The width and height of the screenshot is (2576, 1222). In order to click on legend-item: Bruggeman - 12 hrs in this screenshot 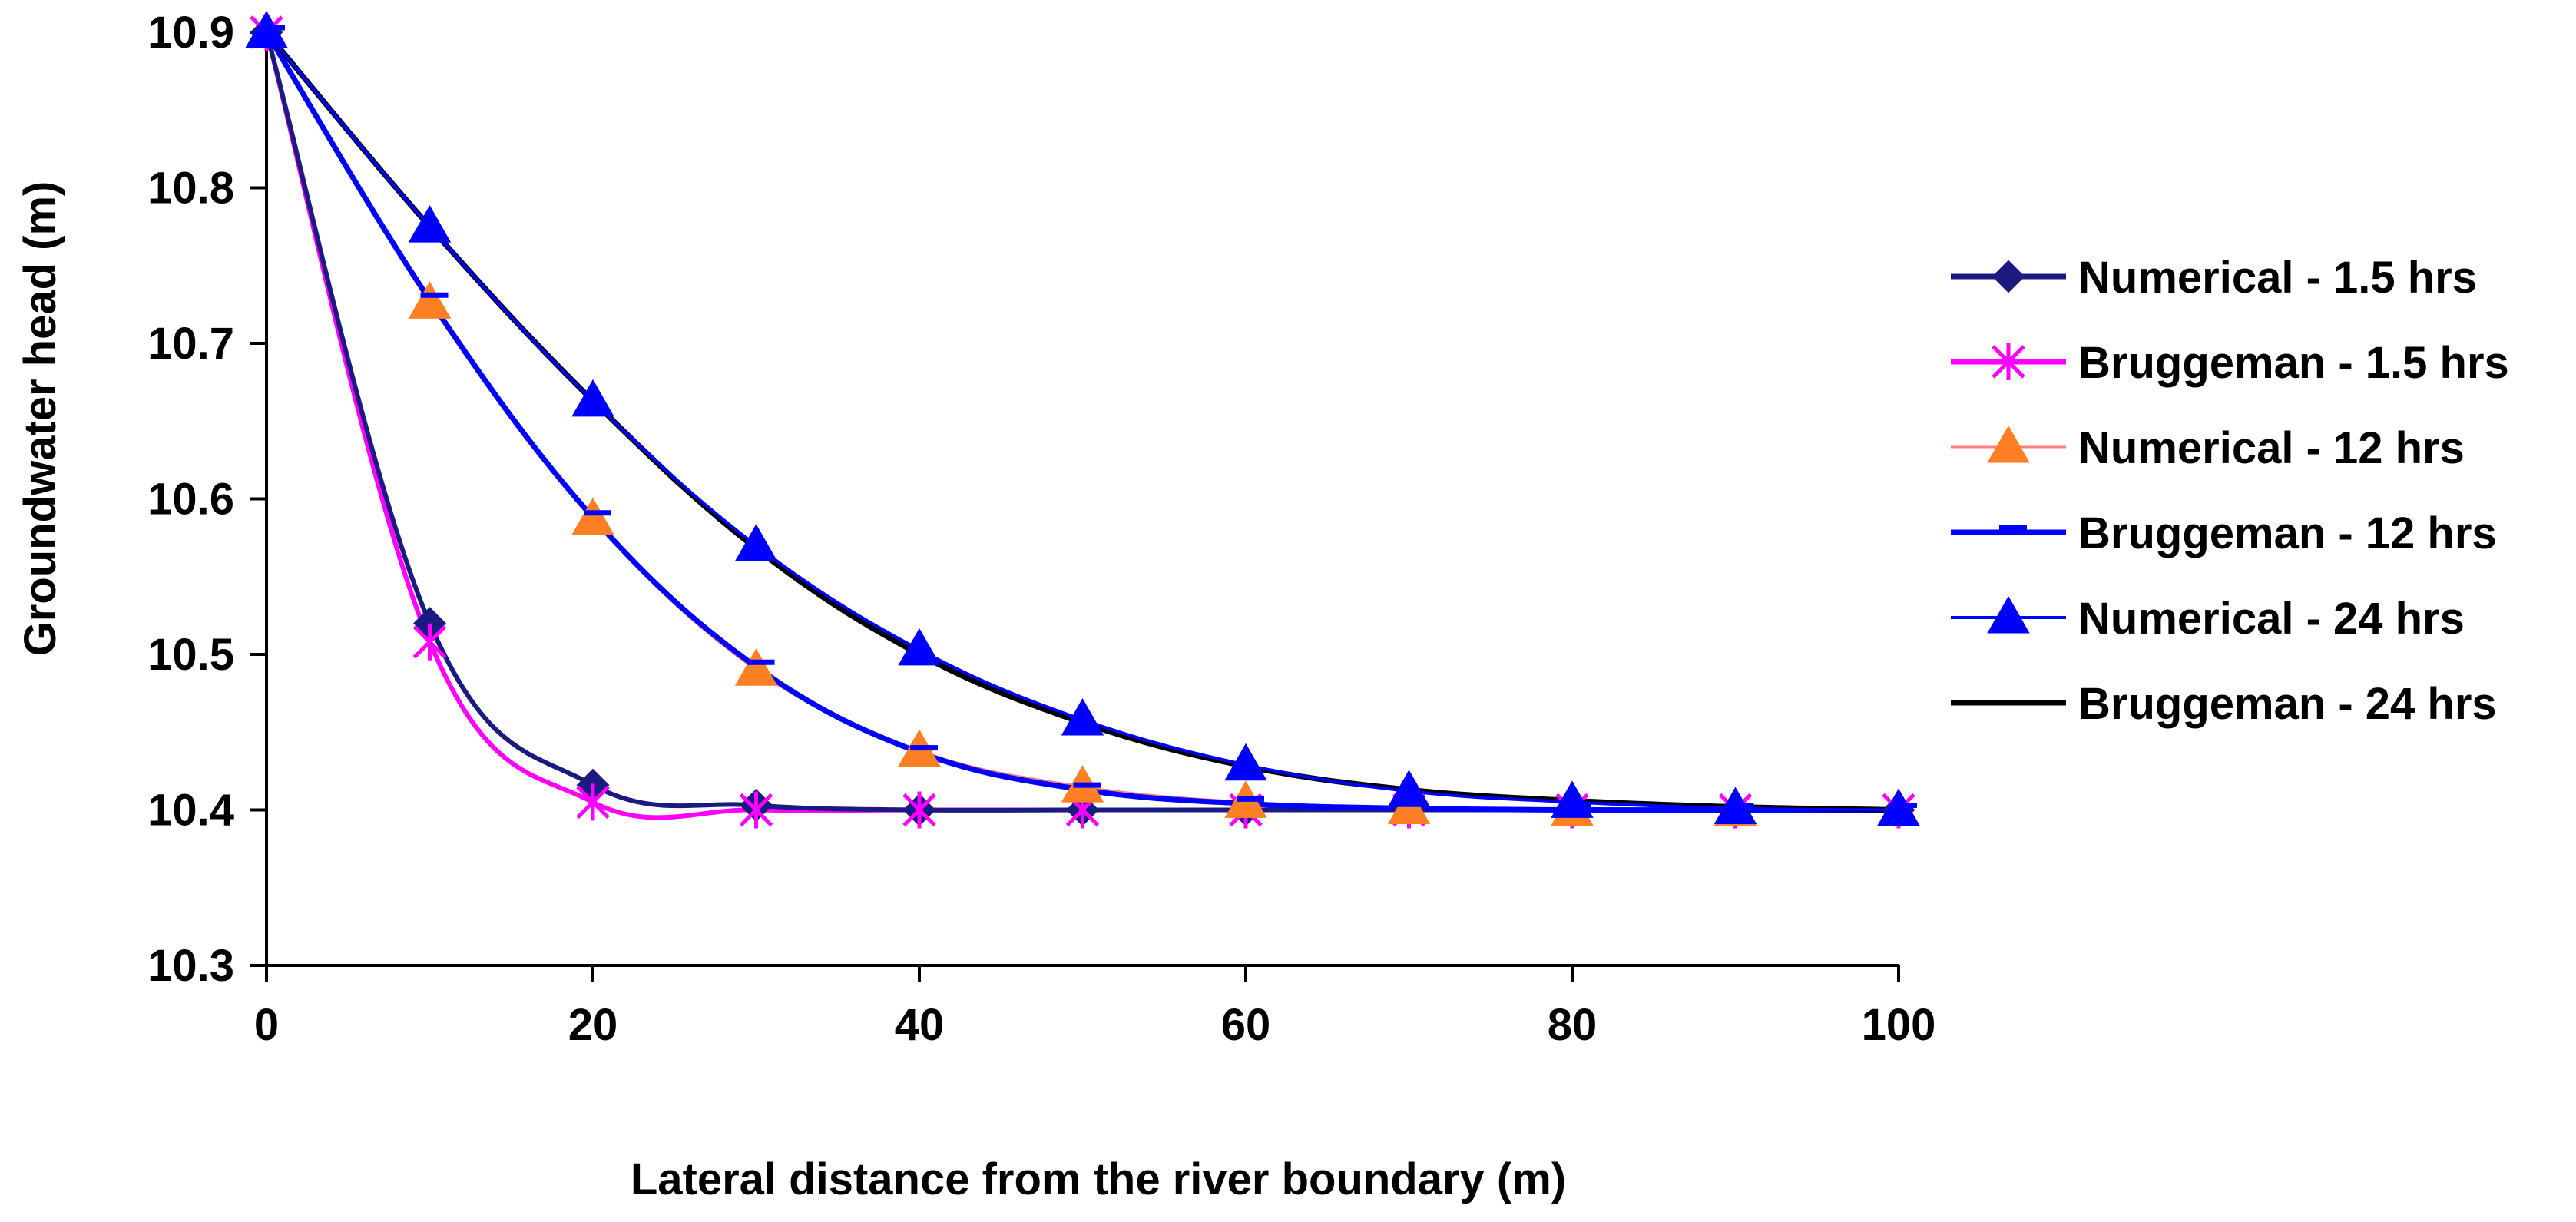, I will do `click(2224, 533)`.